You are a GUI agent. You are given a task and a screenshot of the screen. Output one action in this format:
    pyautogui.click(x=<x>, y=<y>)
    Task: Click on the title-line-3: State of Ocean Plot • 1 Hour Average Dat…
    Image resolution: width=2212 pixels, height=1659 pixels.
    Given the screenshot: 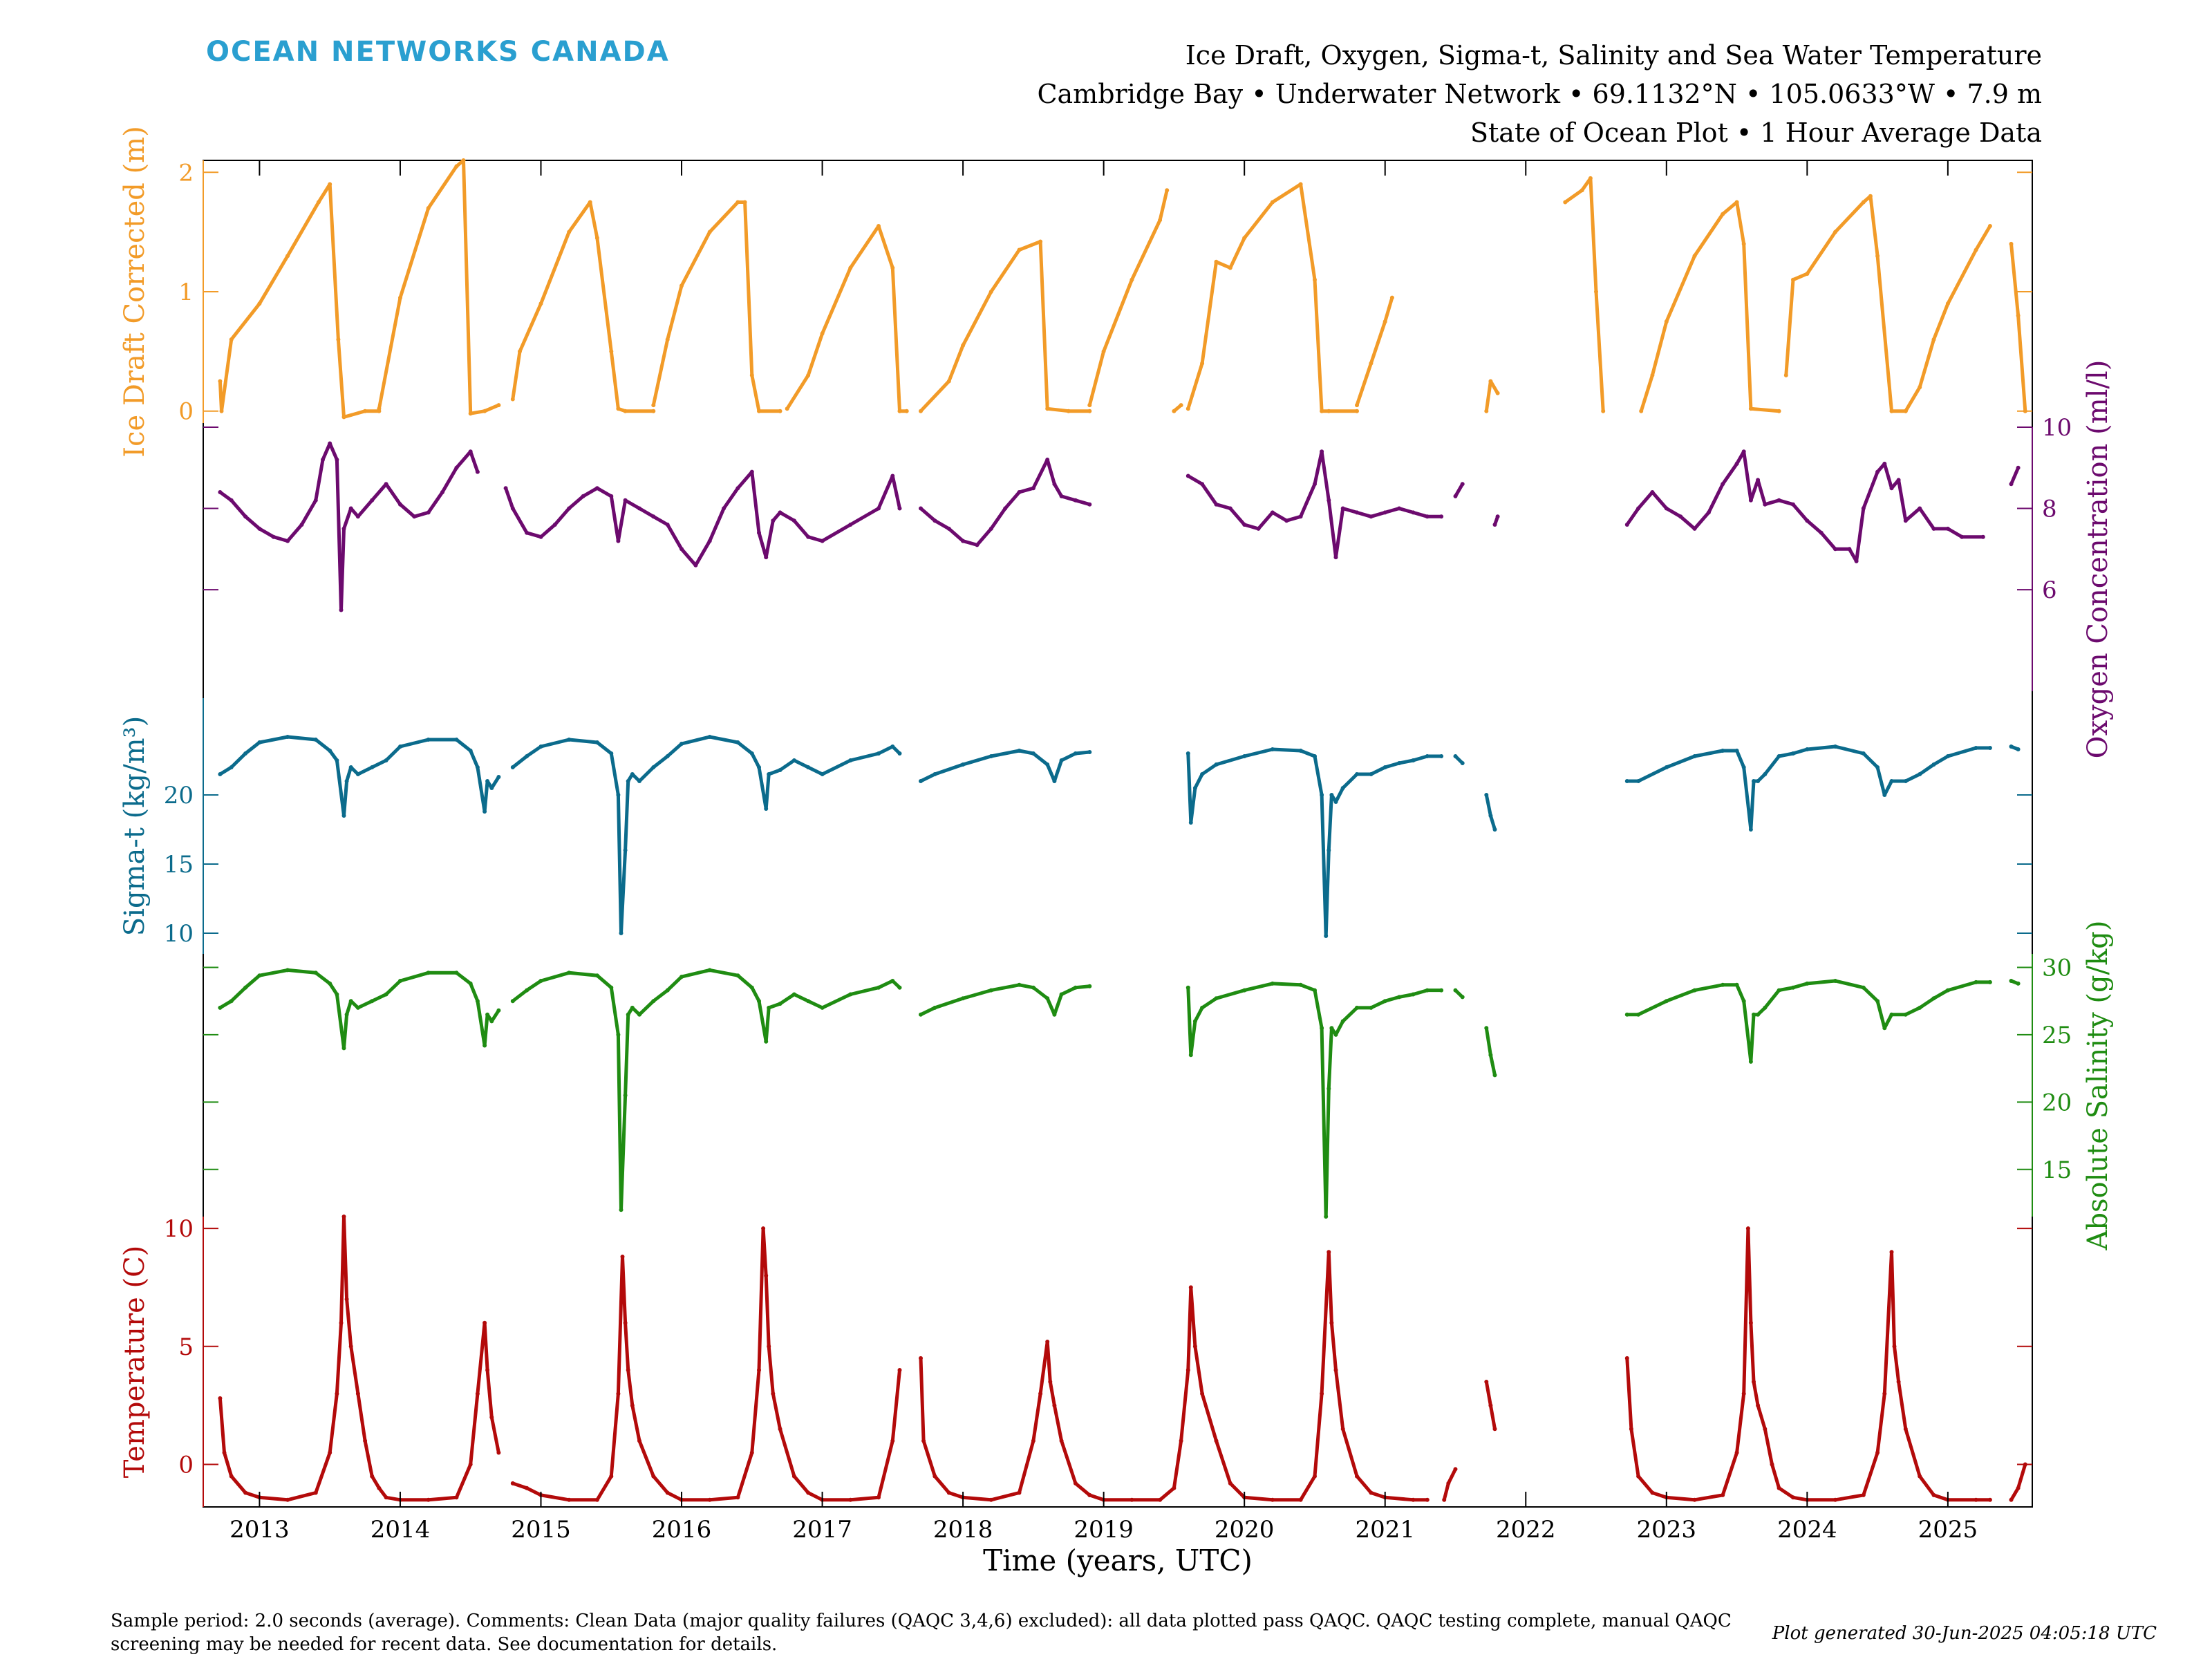 What is the action you would take?
    pyautogui.click(x=1756, y=133)
    